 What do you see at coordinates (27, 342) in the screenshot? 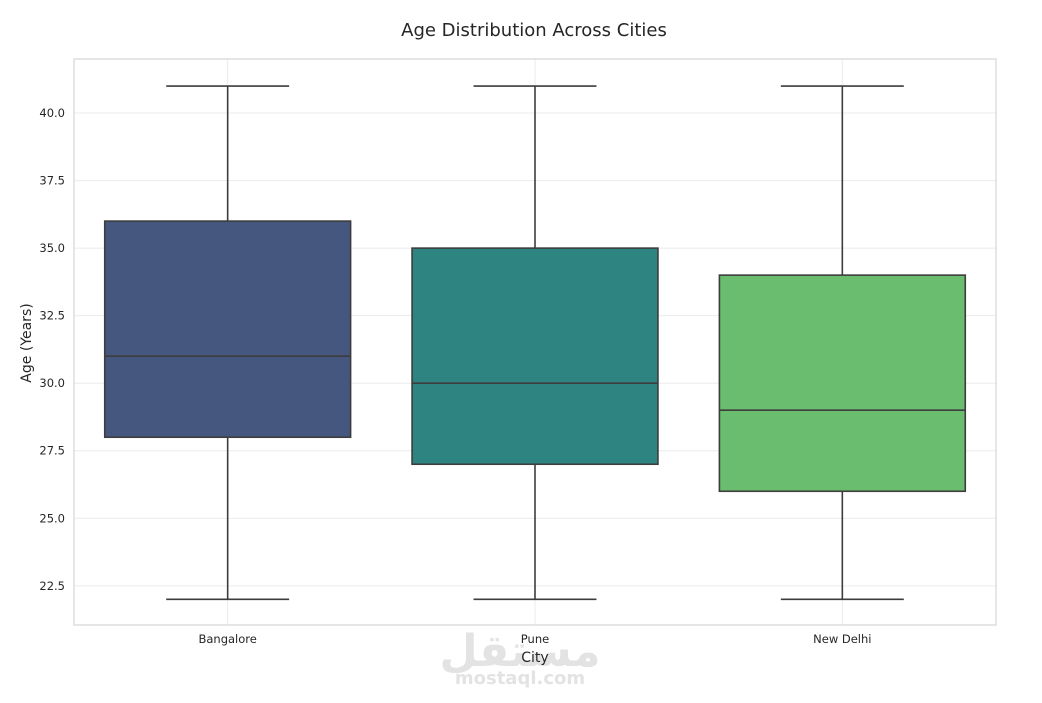
I see `y-axis-label: Age (Years)` at bounding box center [27, 342].